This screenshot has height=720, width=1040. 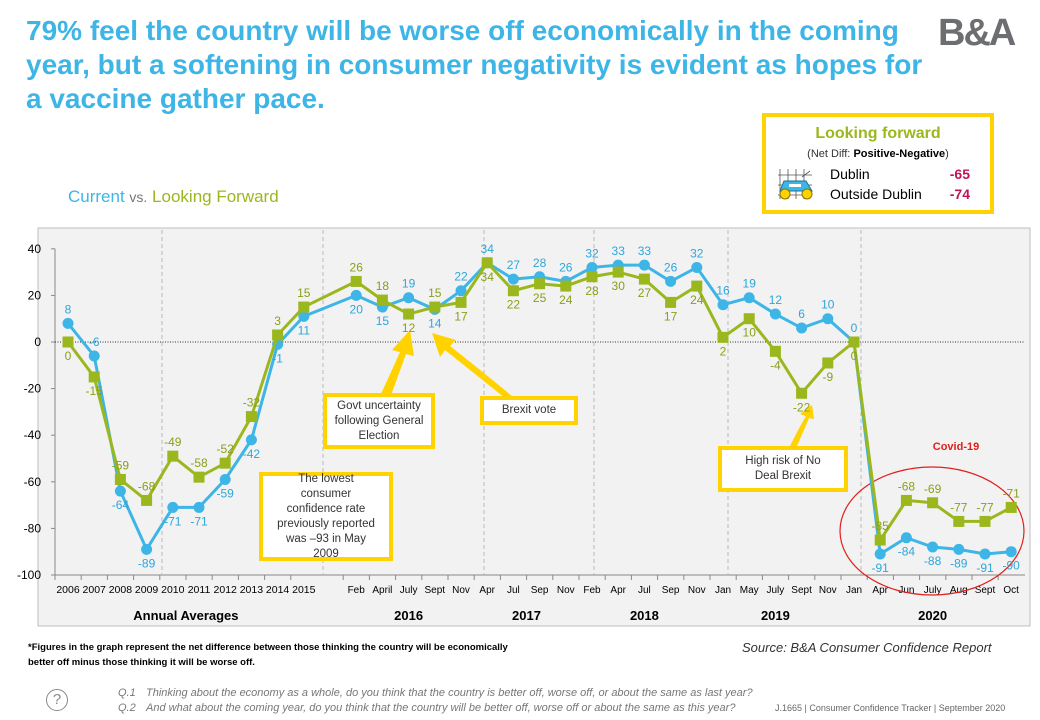 I want to click on data-label-forward: 2, so click(x=723, y=351).